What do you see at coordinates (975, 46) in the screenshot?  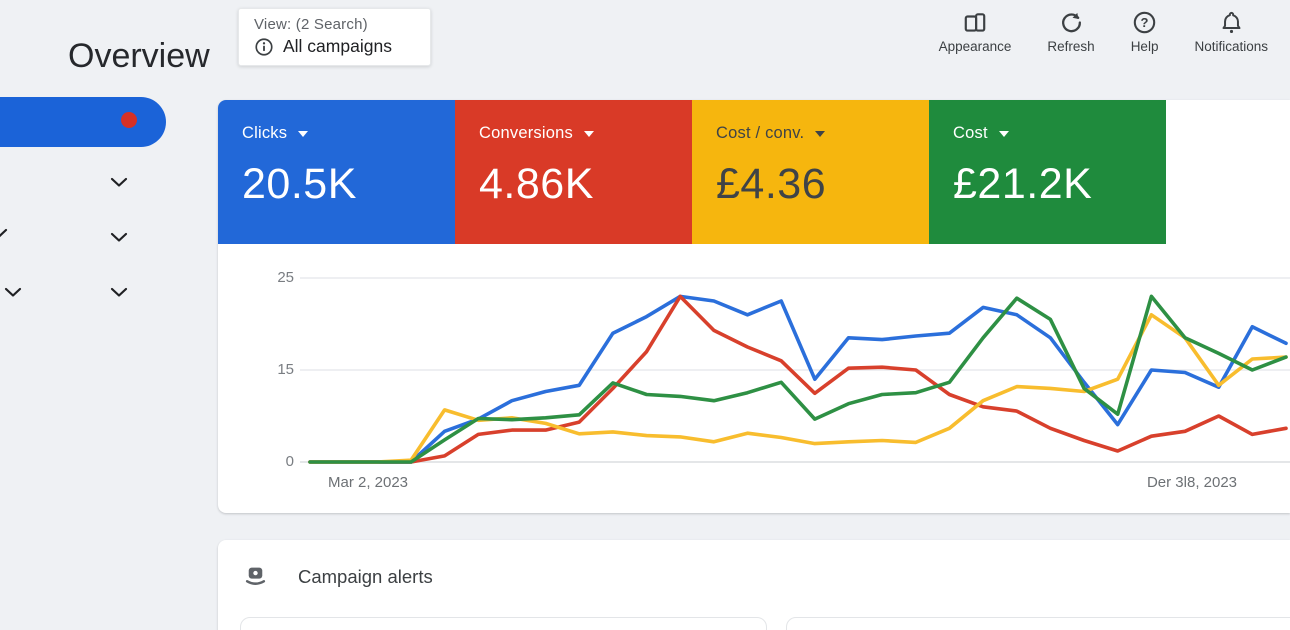 I see `action-label: Appearance` at bounding box center [975, 46].